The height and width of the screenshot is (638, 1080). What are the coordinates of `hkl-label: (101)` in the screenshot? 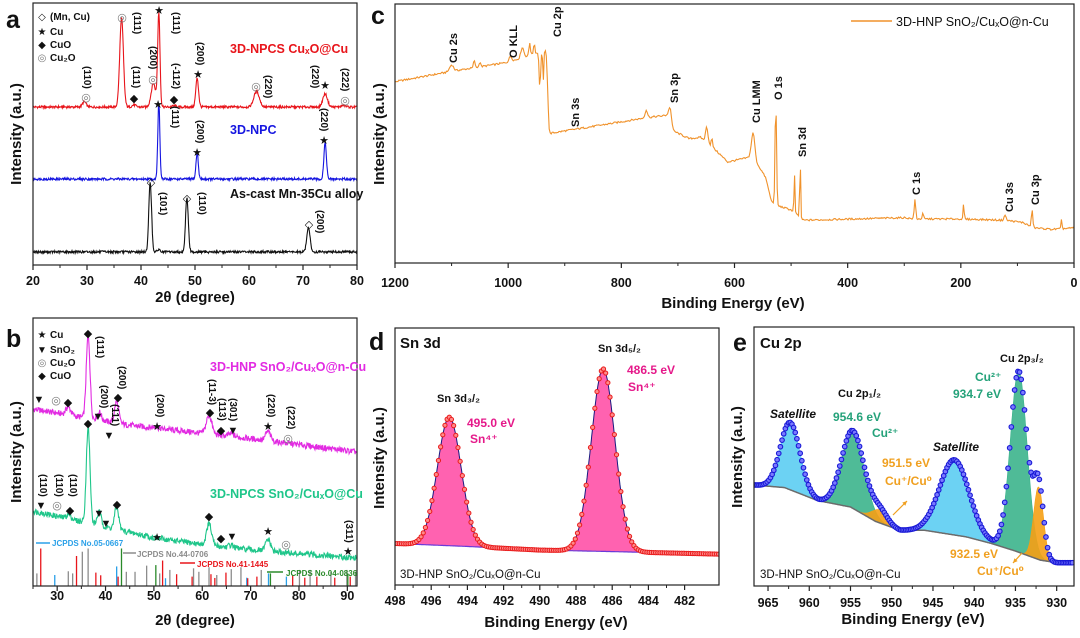 It's located at (162, 203).